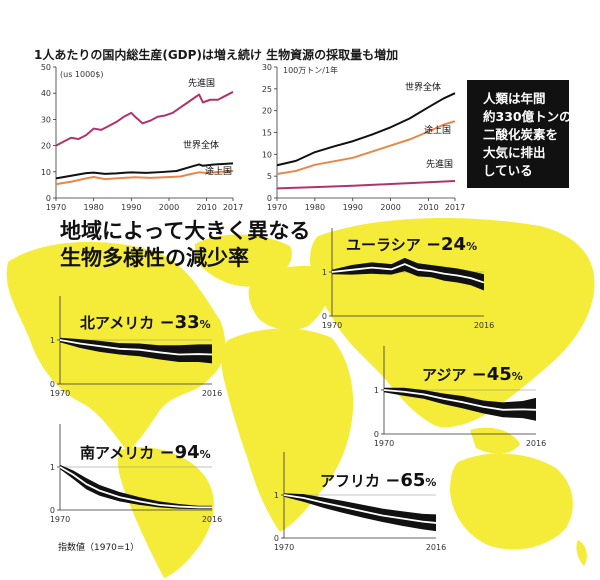  What do you see at coordinates (376, 390) in the screenshot?
I see `asia-y-tick-label: 1` at bounding box center [376, 390].